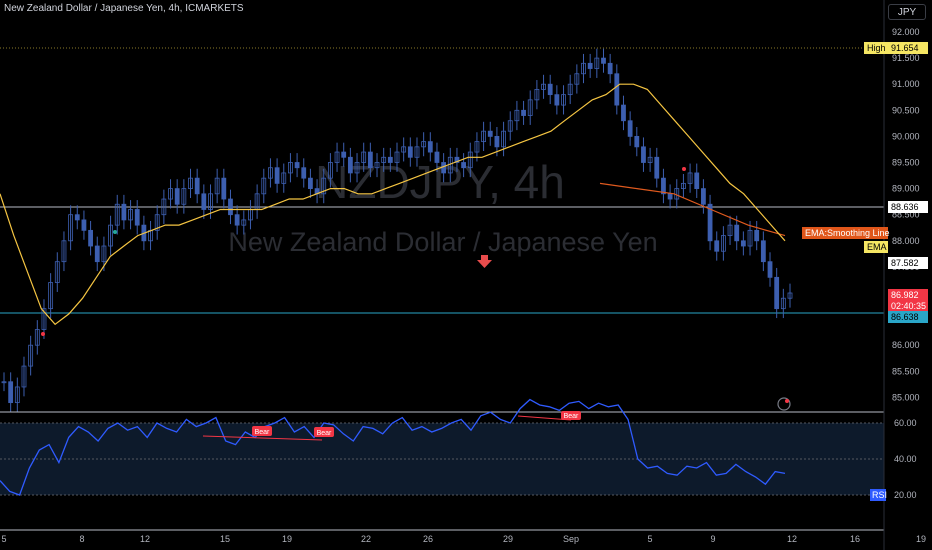 This screenshot has height=550, width=932. What do you see at coordinates (712, 539) in the screenshot?
I see `time-tick-label: 9` at bounding box center [712, 539].